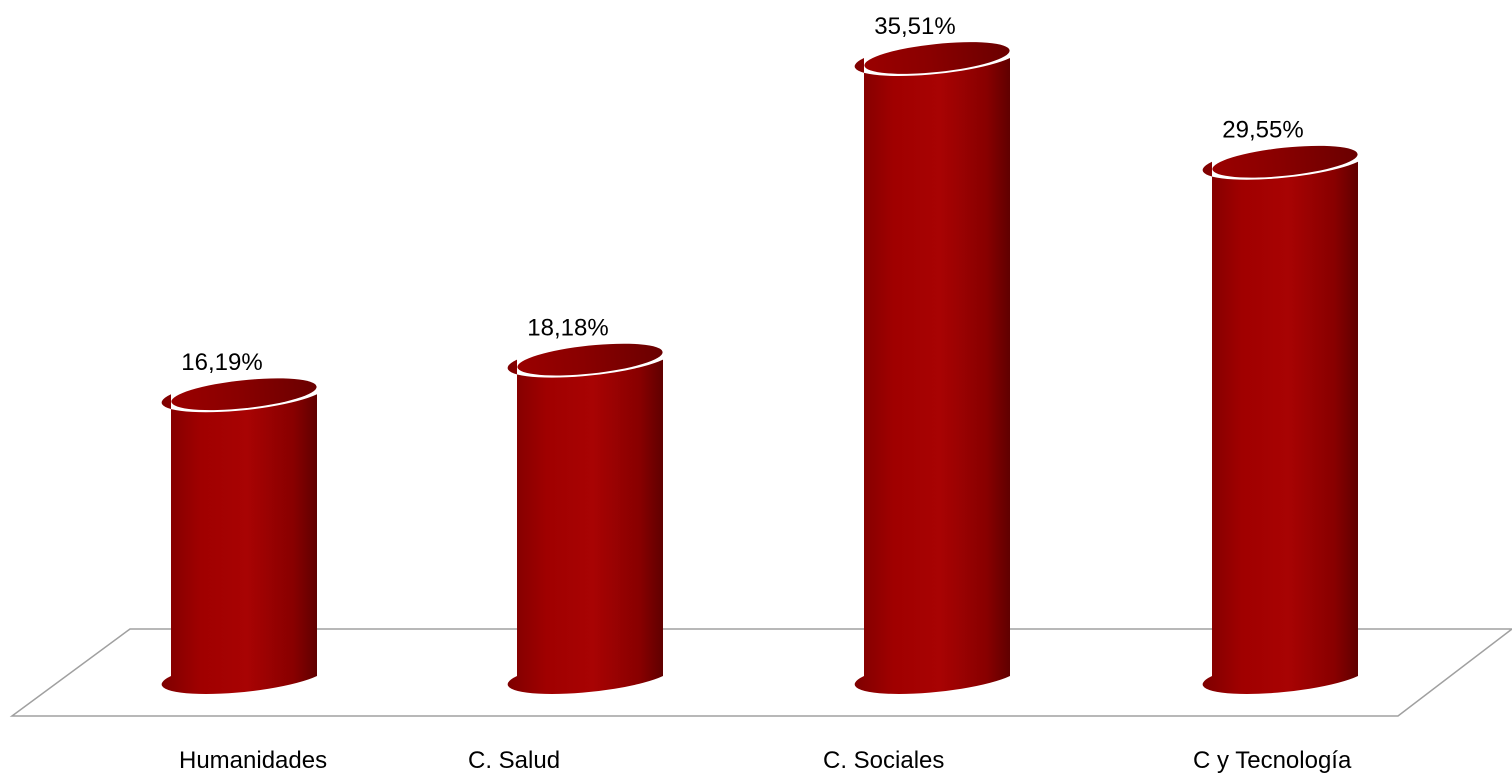 Image resolution: width=1512 pixels, height=775 pixels. Describe the element at coordinates (567, 328) in the screenshot. I see `data-label: 18,18%` at that location.